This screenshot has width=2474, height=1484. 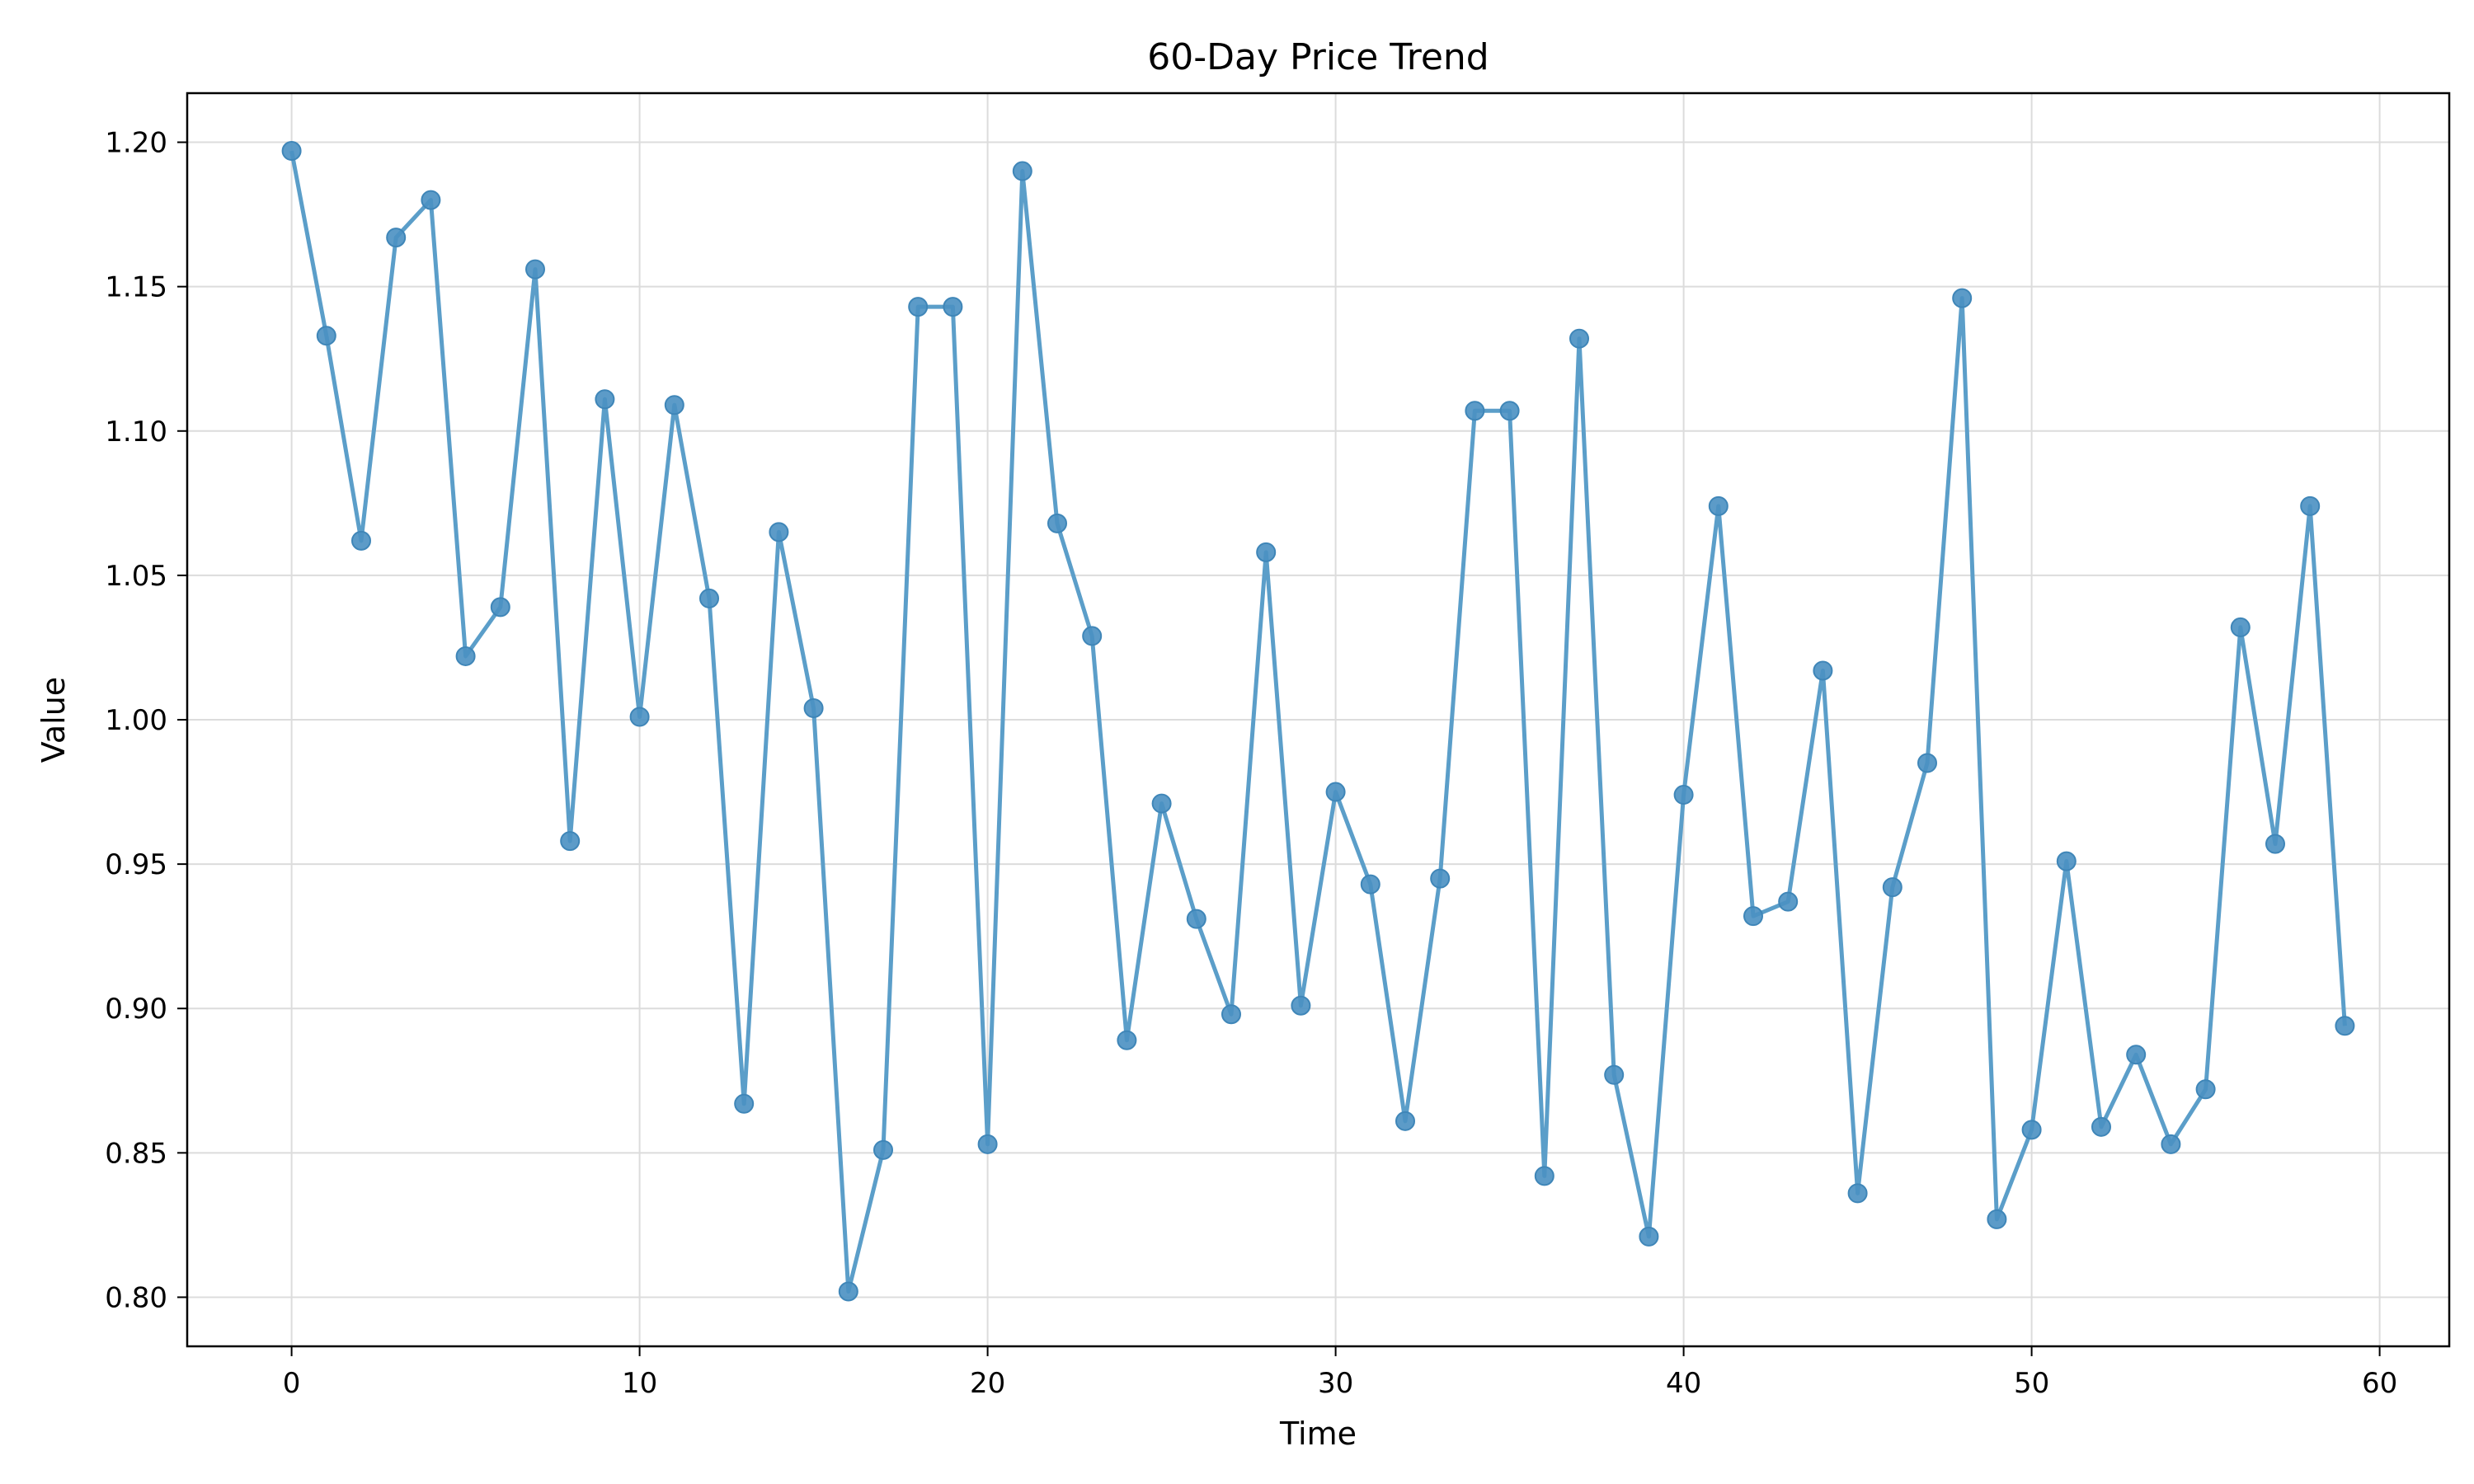 I want to click on y-tick-label: 1.05, so click(x=136, y=576).